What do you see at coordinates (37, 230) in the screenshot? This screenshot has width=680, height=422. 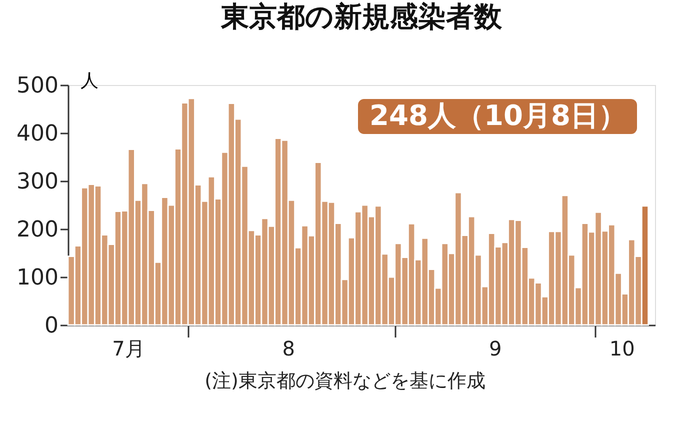 I see `y-tick-label: 200` at bounding box center [37, 230].